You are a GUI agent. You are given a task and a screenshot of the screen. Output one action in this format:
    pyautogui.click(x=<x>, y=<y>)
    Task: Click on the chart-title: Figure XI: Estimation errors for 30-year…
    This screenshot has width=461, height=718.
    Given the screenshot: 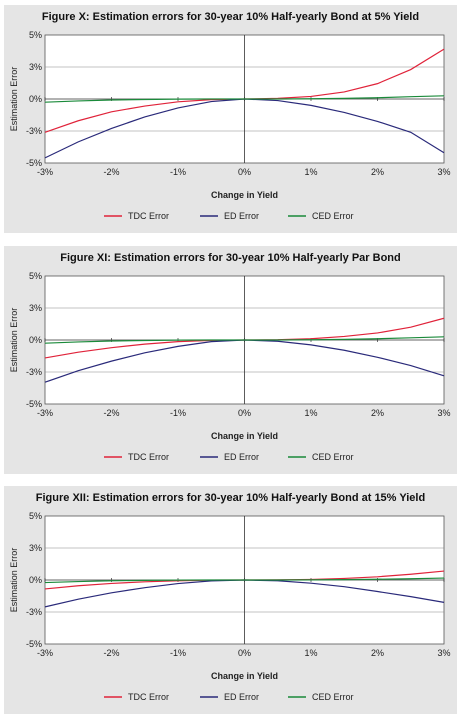 What is the action you would take?
    pyautogui.click(x=230, y=258)
    